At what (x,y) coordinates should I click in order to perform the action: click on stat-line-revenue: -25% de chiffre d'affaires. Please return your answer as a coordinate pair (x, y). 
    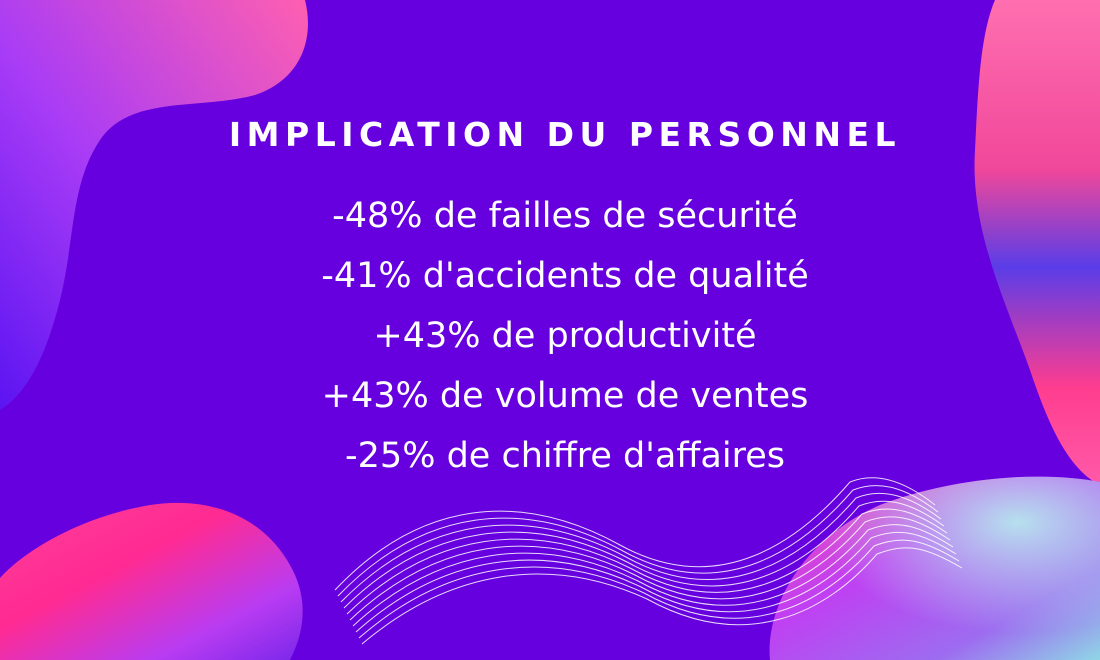
    Looking at the image, I should click on (565, 456).